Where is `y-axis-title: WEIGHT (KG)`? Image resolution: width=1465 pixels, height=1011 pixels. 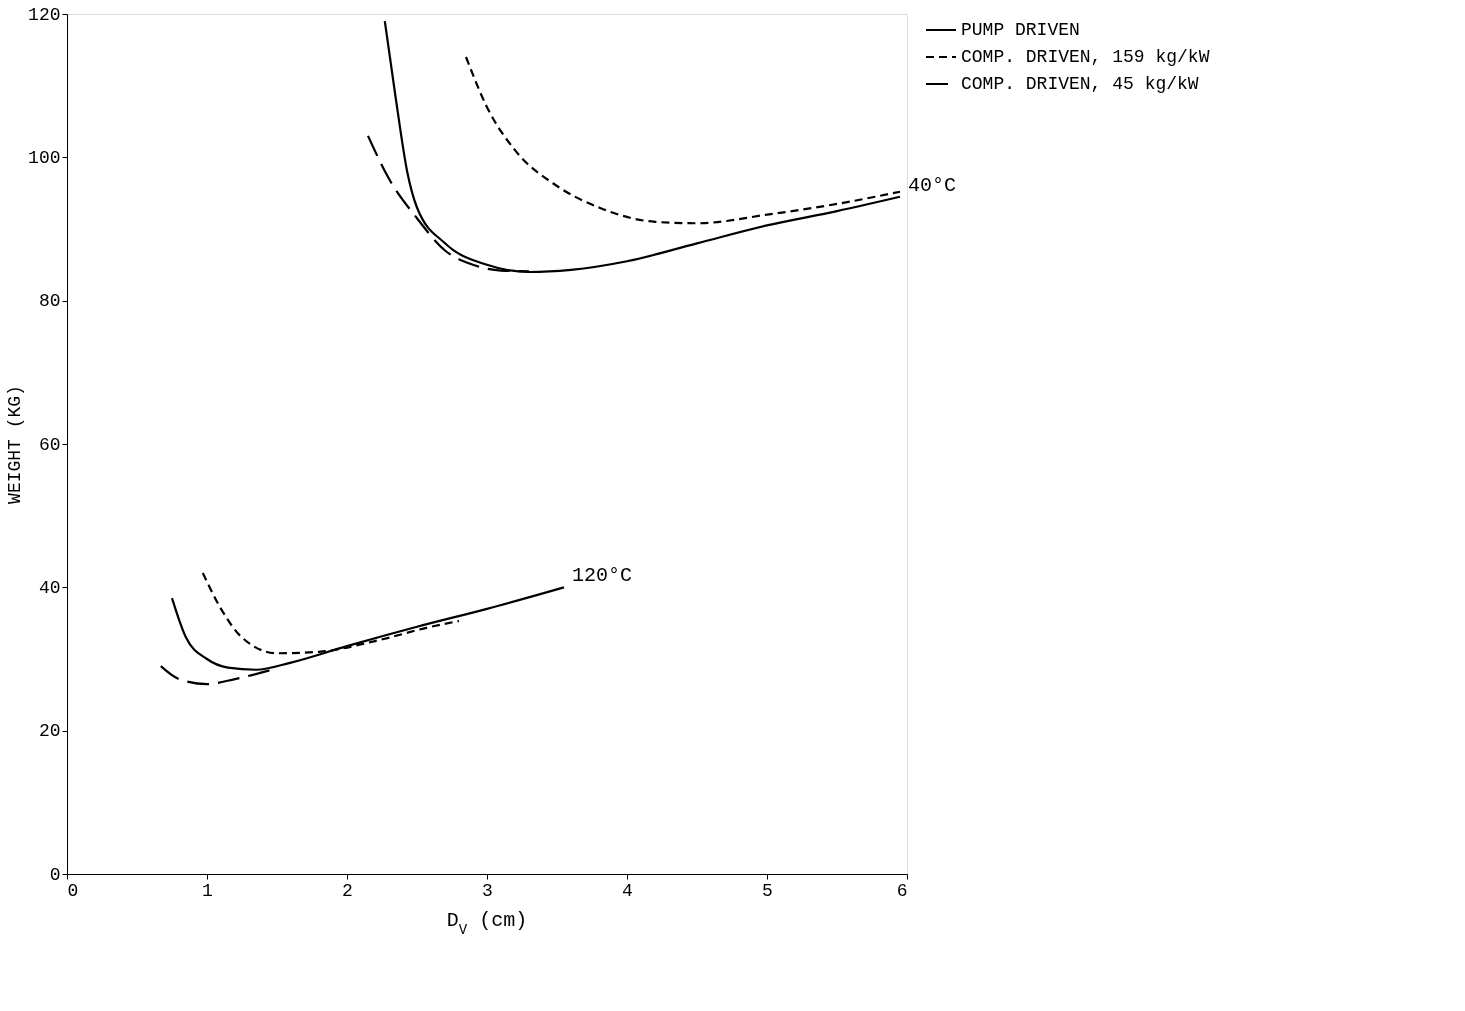 y-axis-title: WEIGHT (KG) is located at coordinates (15, 444).